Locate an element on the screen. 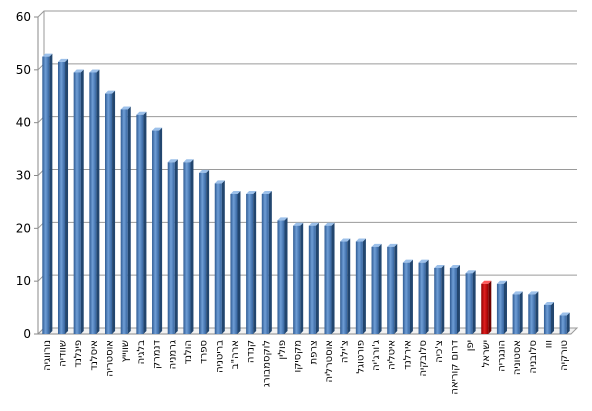  category-label: פינלנד is located at coordinates (78, 354).